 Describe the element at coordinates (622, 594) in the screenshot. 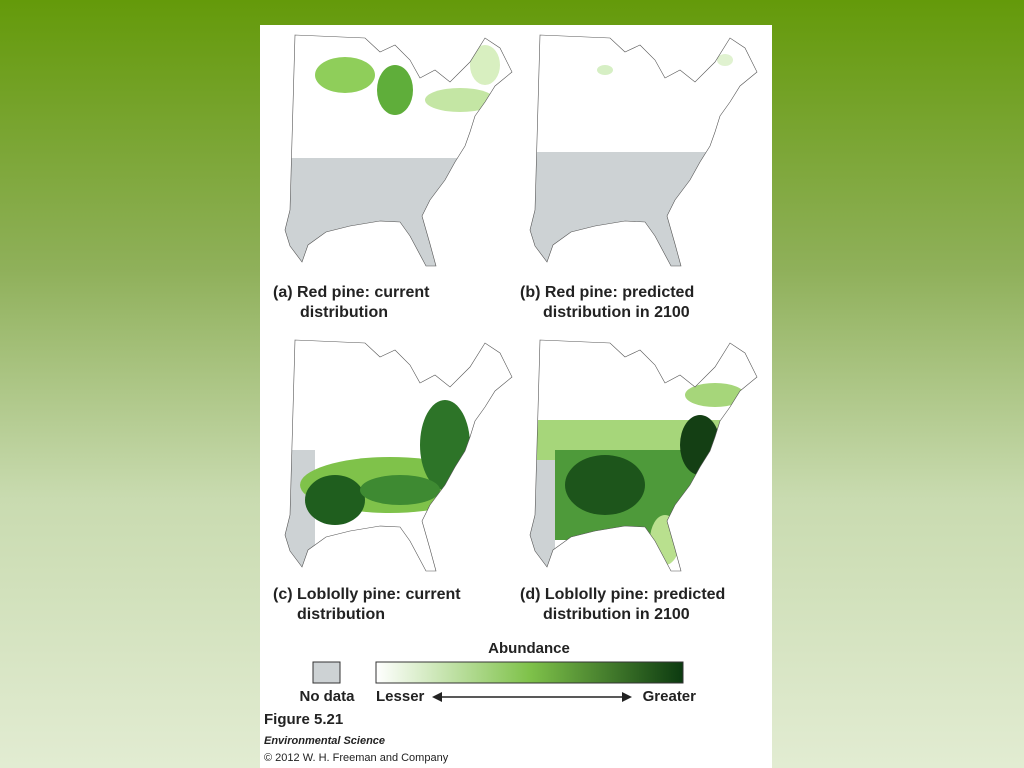

I see `caption: (d) Loblolly pine: predicted` at that location.